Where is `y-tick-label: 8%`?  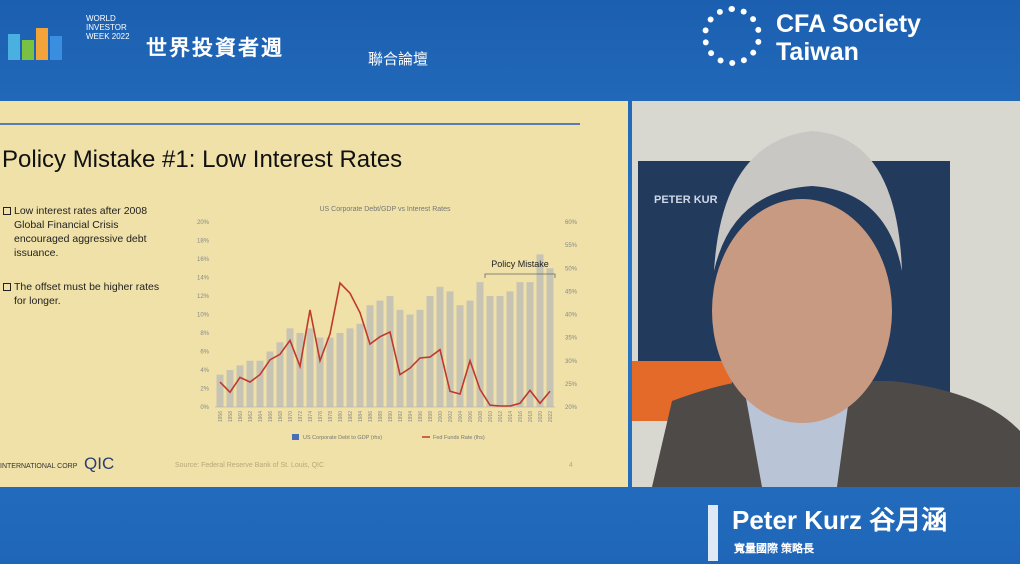
y-tick-label: 8% is located at coordinates (204, 334).